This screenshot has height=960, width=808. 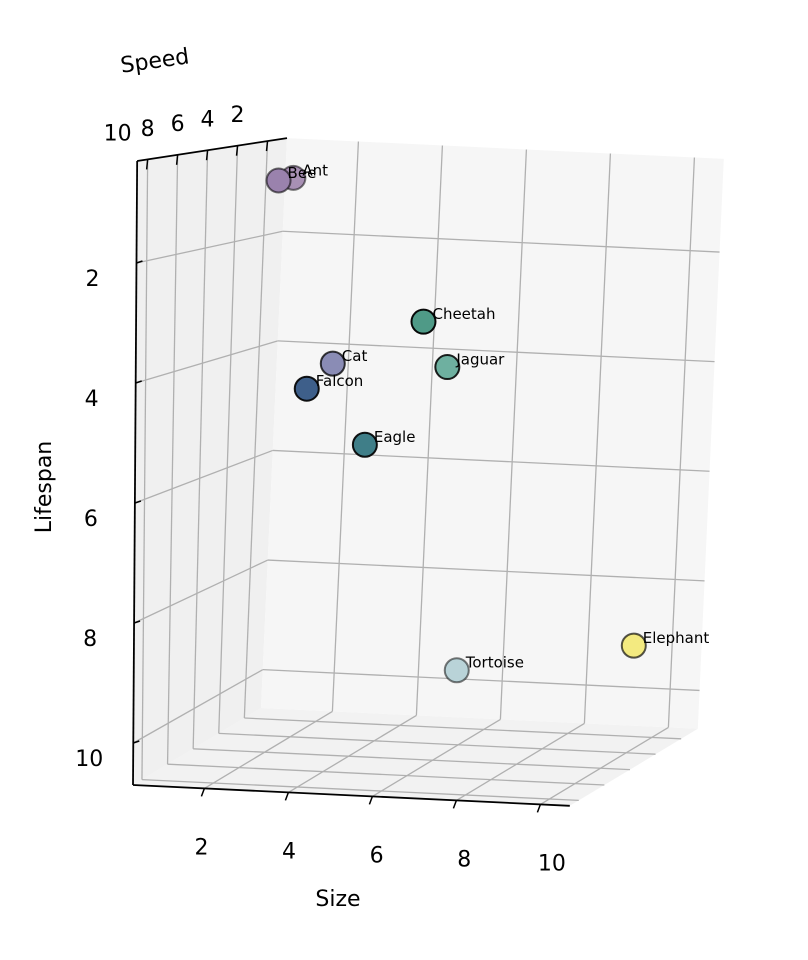 What do you see at coordinates (315, 170) in the screenshot?
I see `point-label: Ant` at bounding box center [315, 170].